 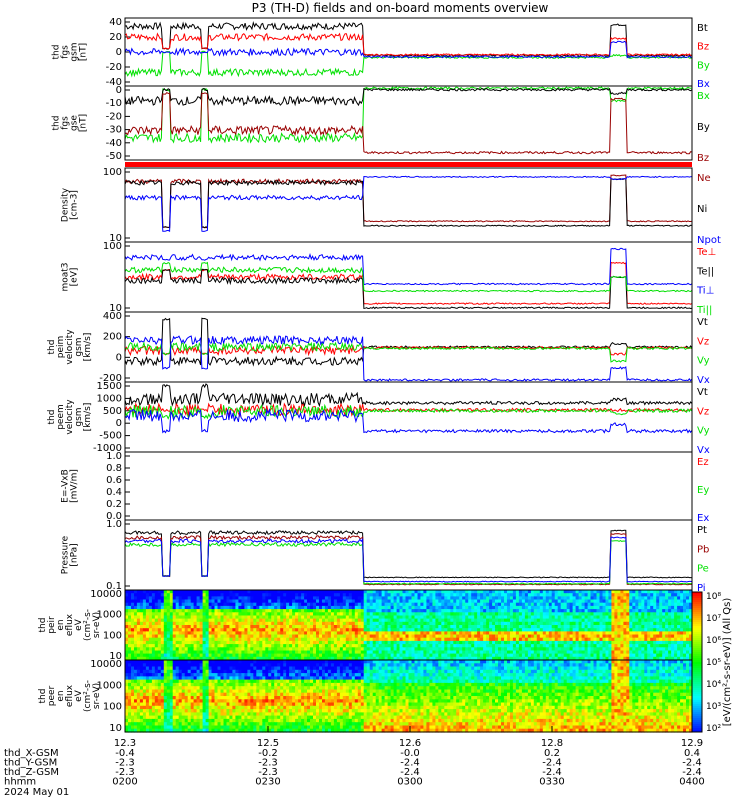 I want to click on y-tick-label: 0.2, so click(x=114, y=504).